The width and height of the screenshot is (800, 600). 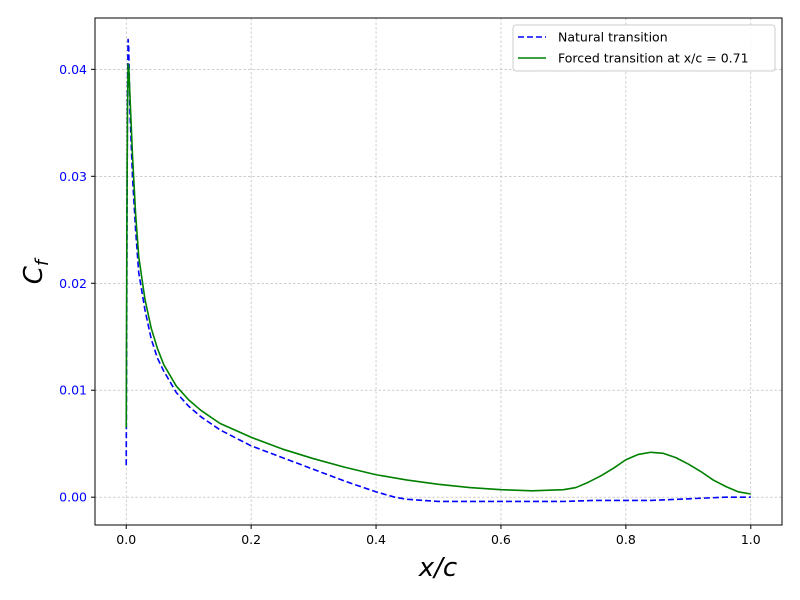 I want to click on y-axis-label: Cf, so click(x=36, y=270).